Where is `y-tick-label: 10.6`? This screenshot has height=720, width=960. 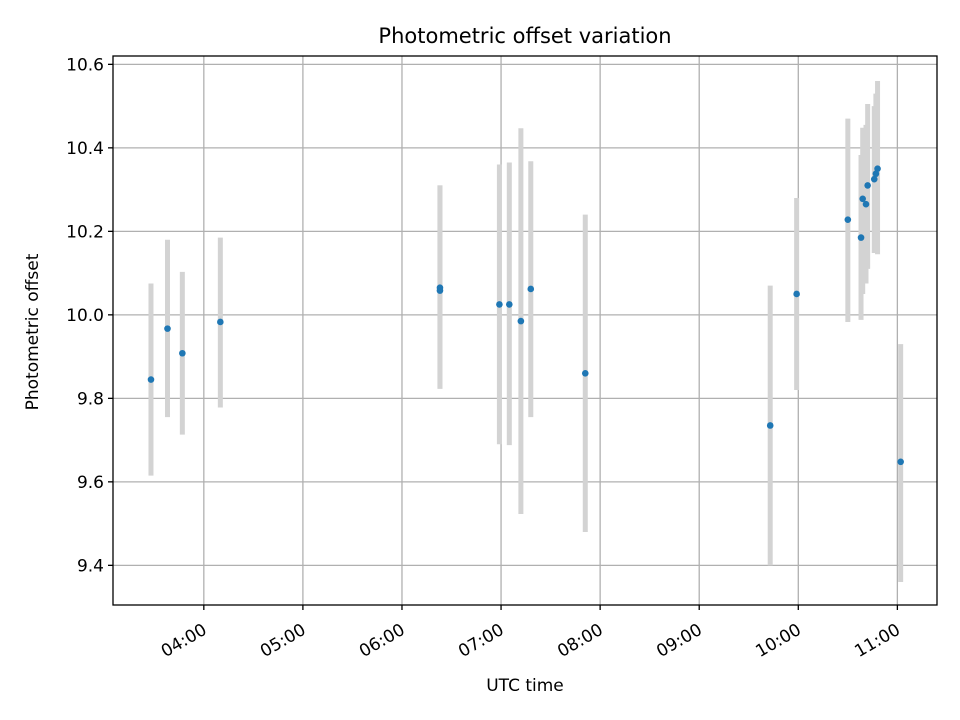
y-tick-label: 10.6 is located at coordinates (85, 65).